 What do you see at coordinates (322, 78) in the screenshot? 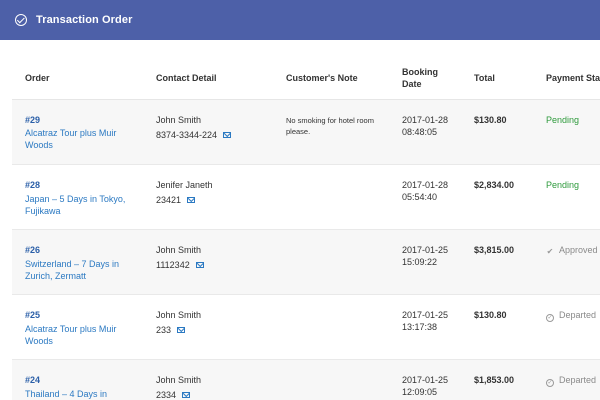
I see `column-header-note: Customer's Note` at bounding box center [322, 78].